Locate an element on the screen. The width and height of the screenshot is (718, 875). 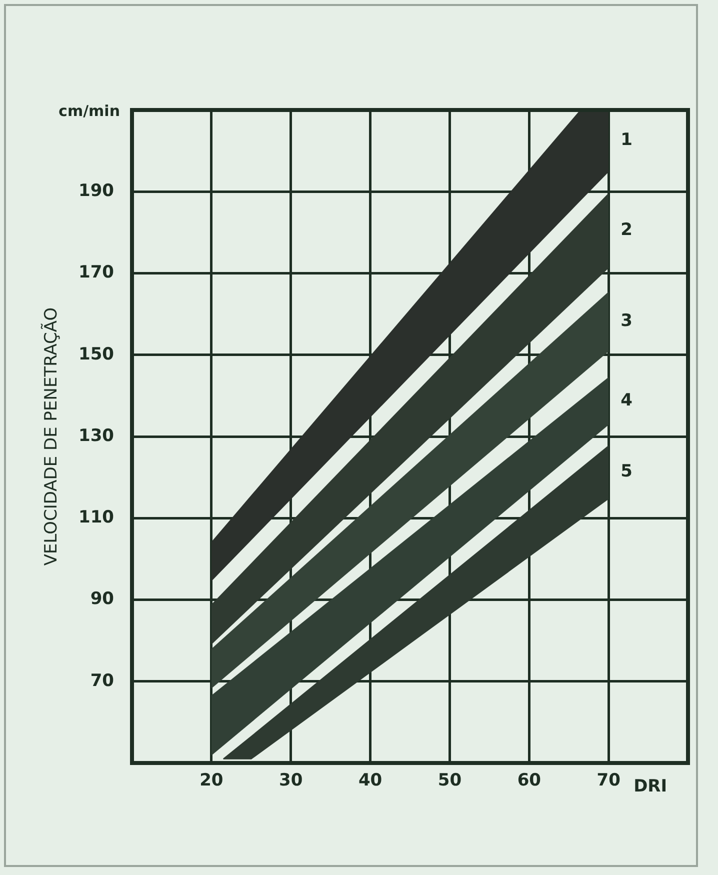
x-tick-label: 40 is located at coordinates (370, 780).